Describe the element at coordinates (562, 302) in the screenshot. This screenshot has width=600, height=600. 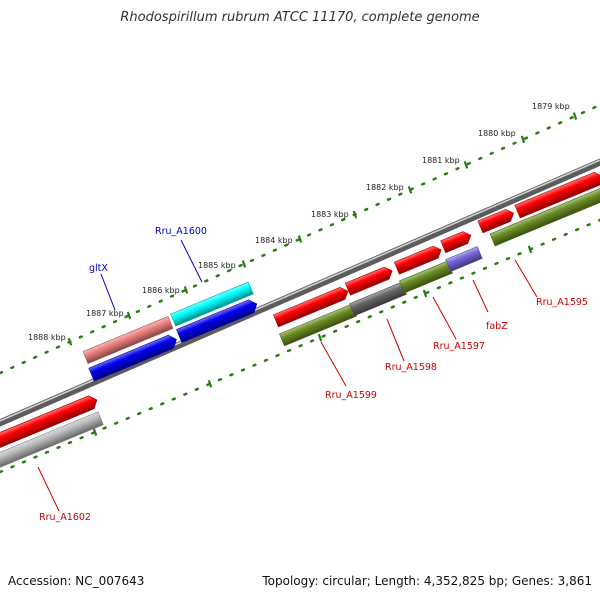
I see `gene-label-Rru_A1595: Rru_A1595` at that location.